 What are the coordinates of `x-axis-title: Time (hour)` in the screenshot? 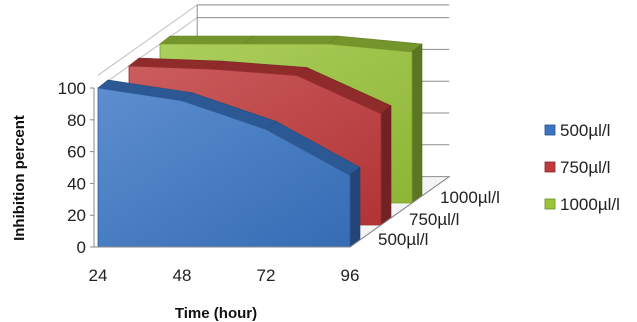 It's located at (216, 313).